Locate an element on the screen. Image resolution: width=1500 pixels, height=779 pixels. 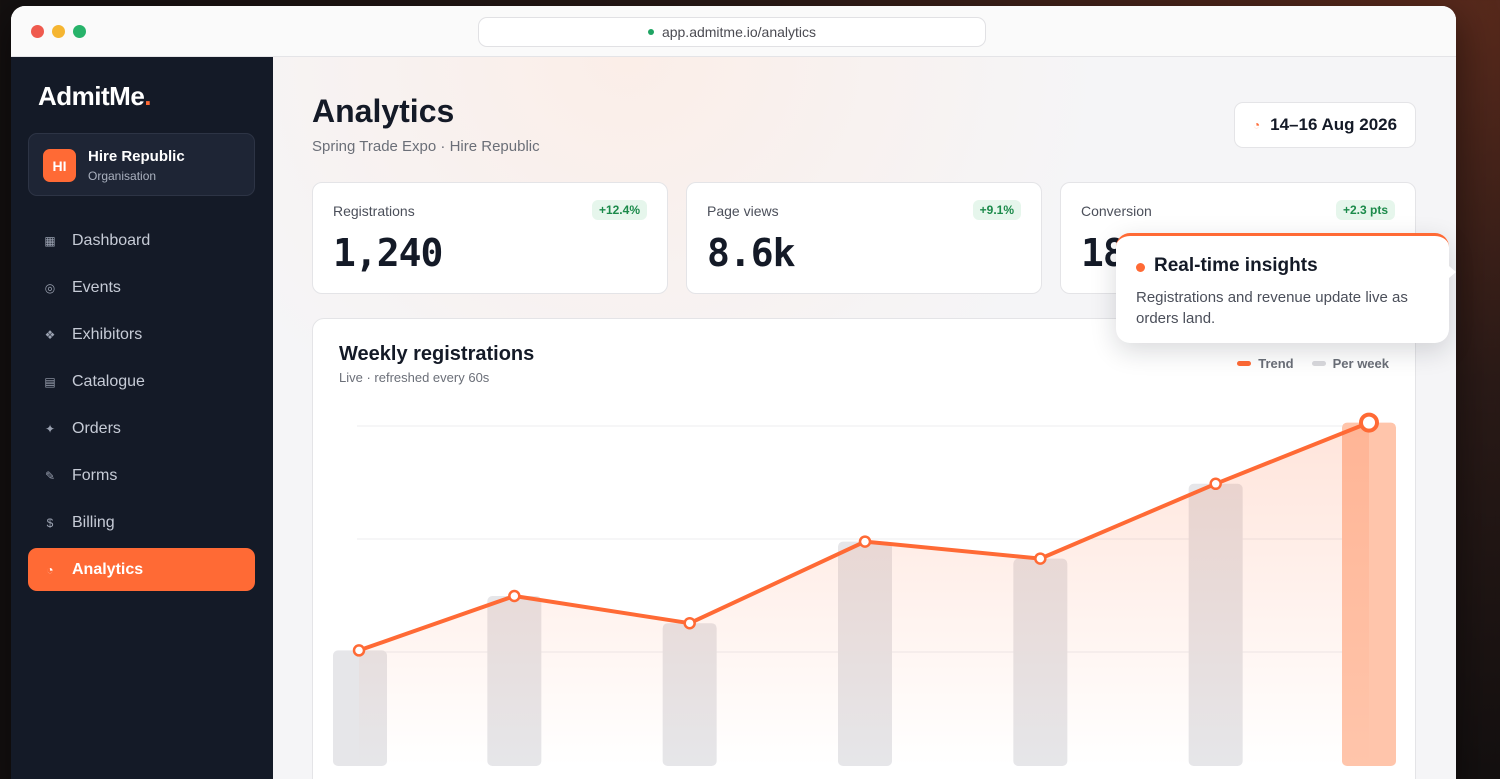
live-dot-icon is located at coordinates (1140, 267).